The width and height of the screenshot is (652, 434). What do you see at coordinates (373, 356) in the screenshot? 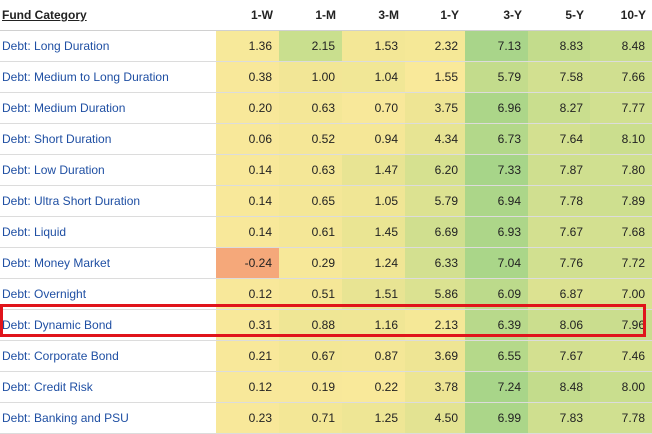
I see `return-cell-3-m: 0.87` at bounding box center [373, 356].